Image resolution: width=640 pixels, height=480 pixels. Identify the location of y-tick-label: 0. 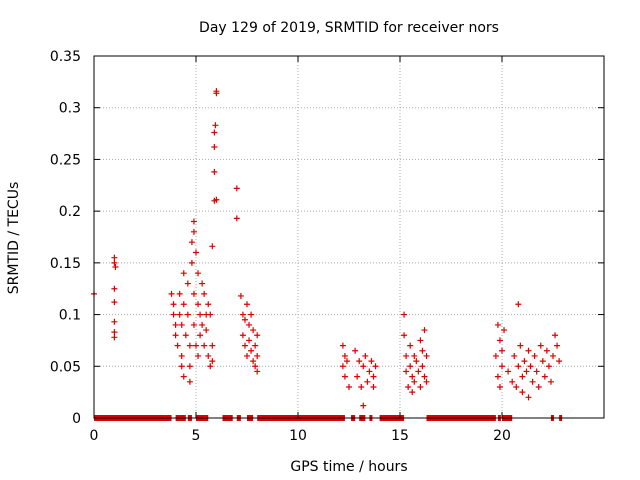
(76, 419).